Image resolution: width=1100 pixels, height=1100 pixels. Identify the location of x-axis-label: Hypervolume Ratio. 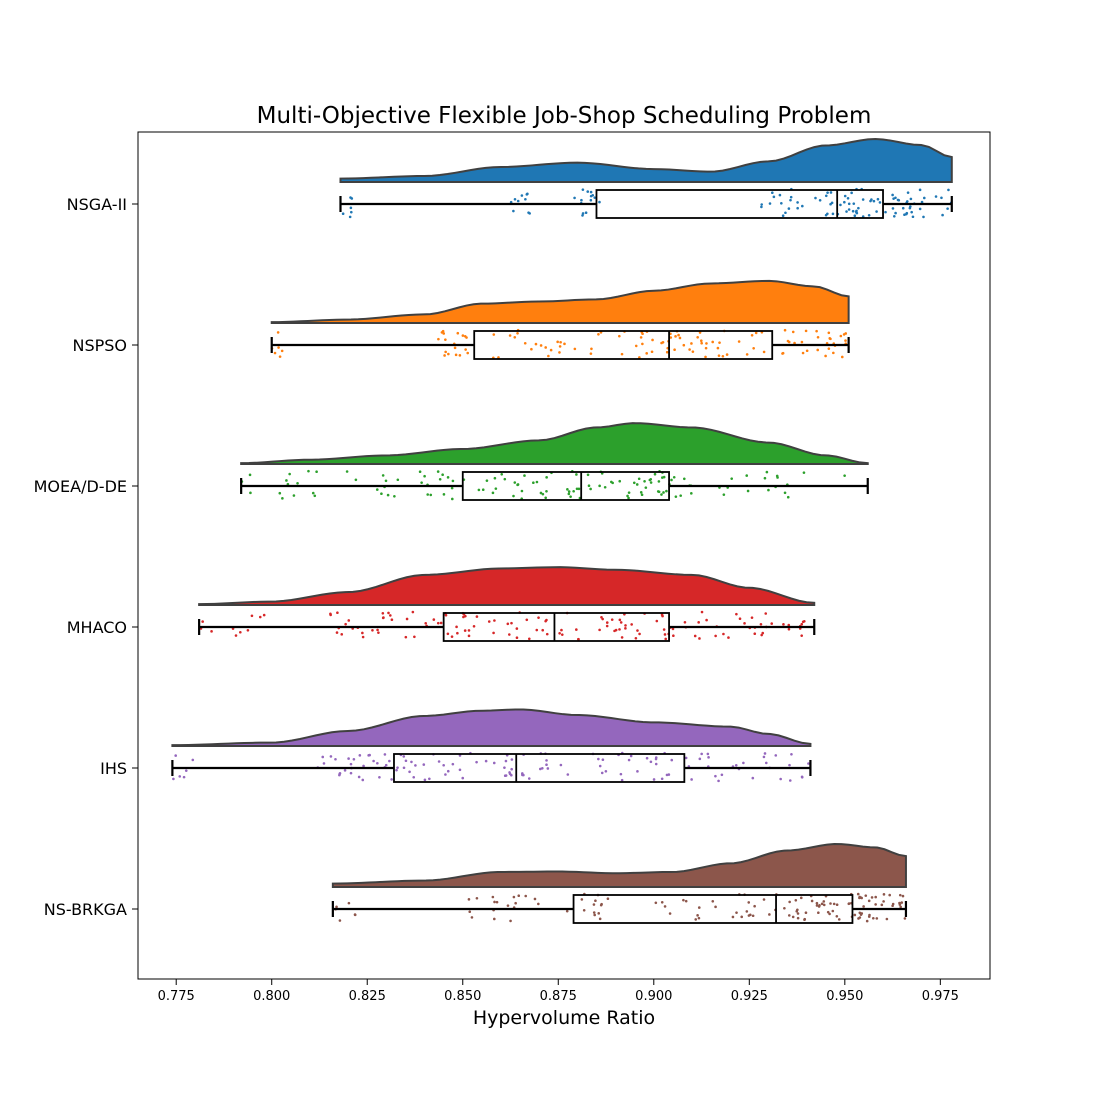
(564, 1018).